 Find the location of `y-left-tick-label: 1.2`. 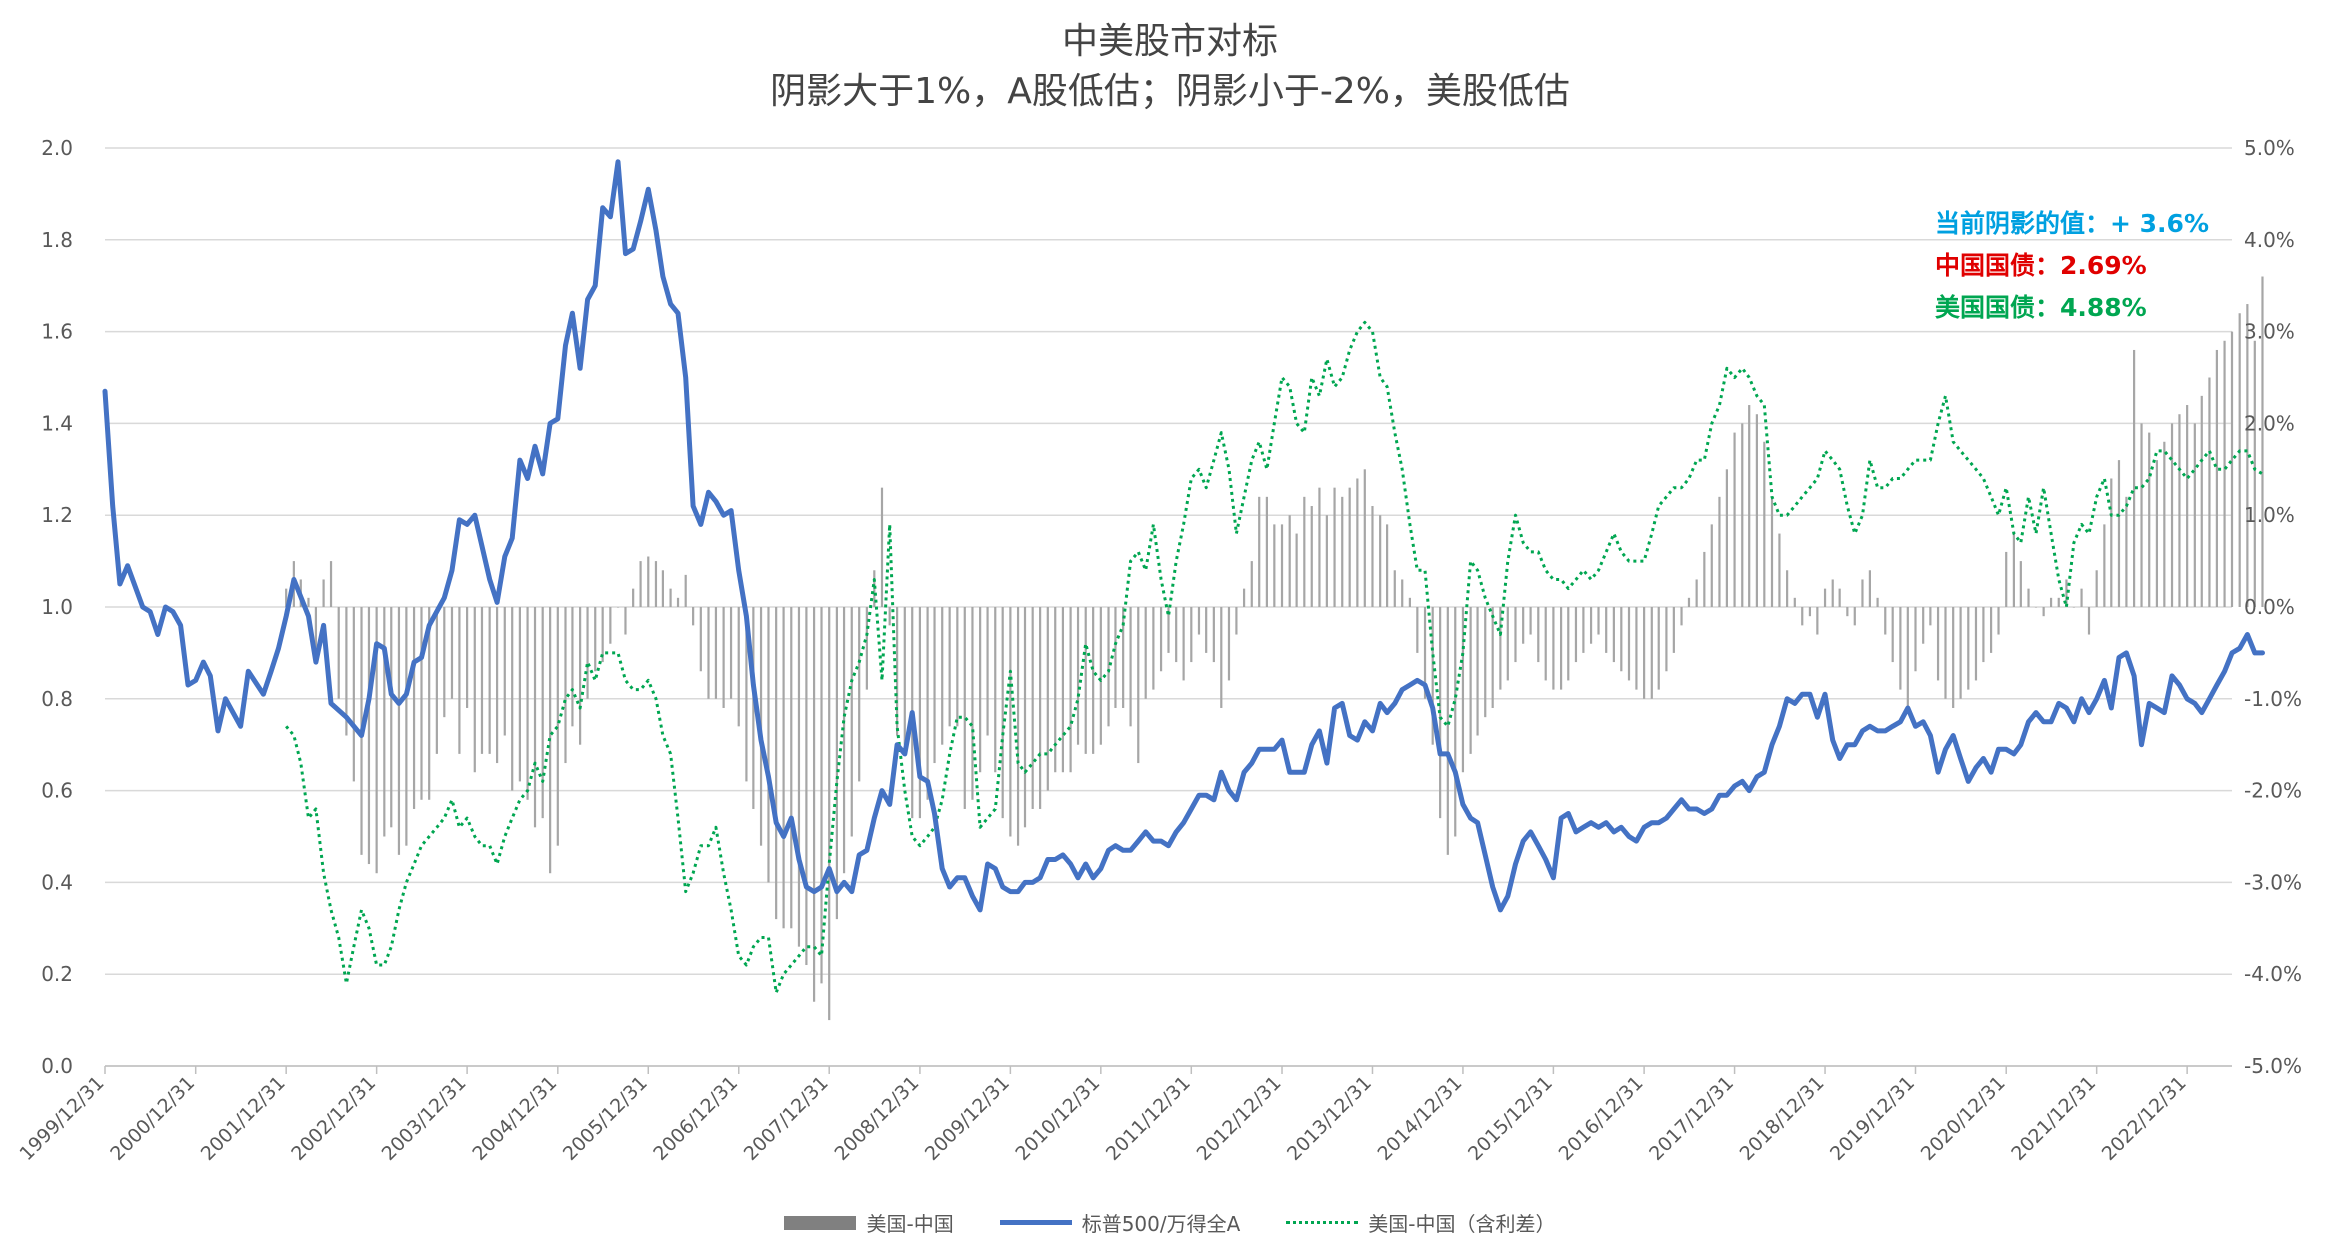

y-left-tick-label: 1.2 is located at coordinates (57, 515).